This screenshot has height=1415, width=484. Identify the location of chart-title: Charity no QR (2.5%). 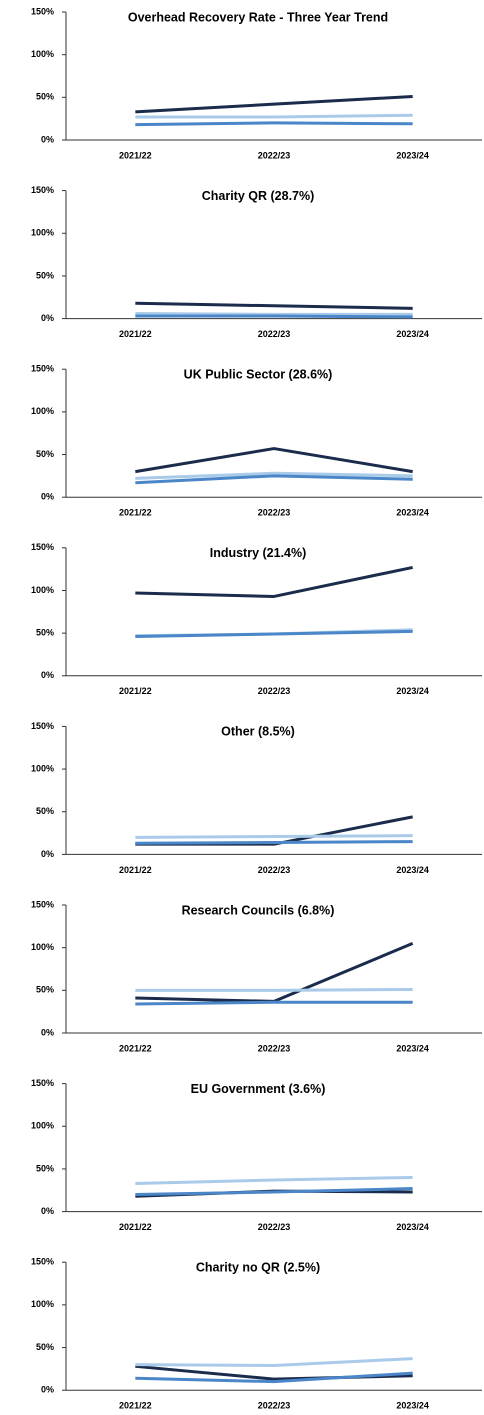
(258, 1267).